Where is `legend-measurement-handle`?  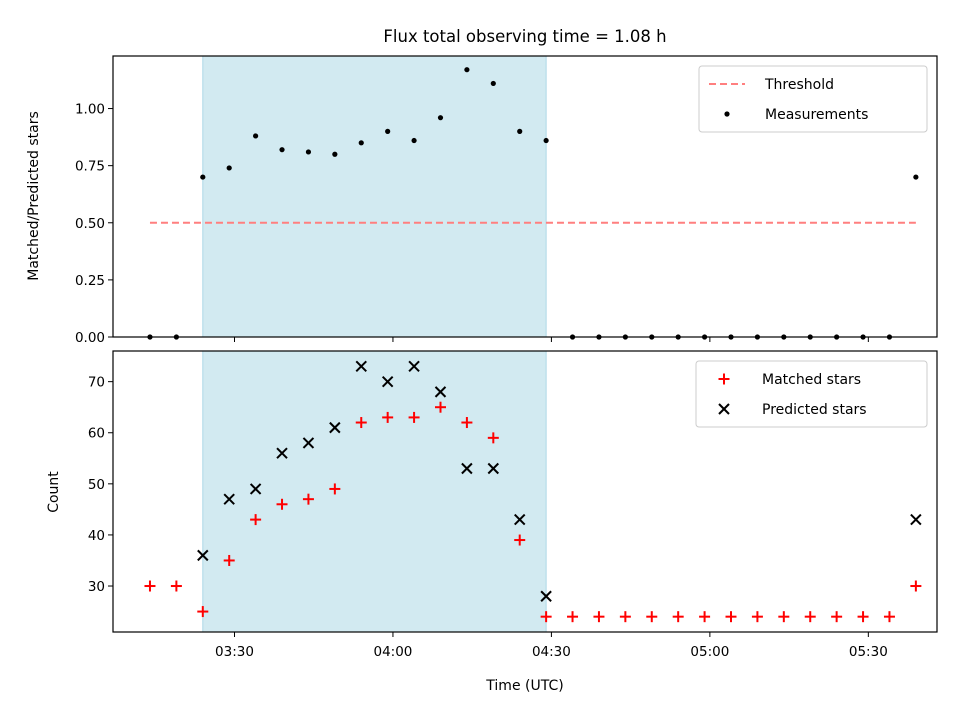 legend-measurement-handle is located at coordinates (727, 114).